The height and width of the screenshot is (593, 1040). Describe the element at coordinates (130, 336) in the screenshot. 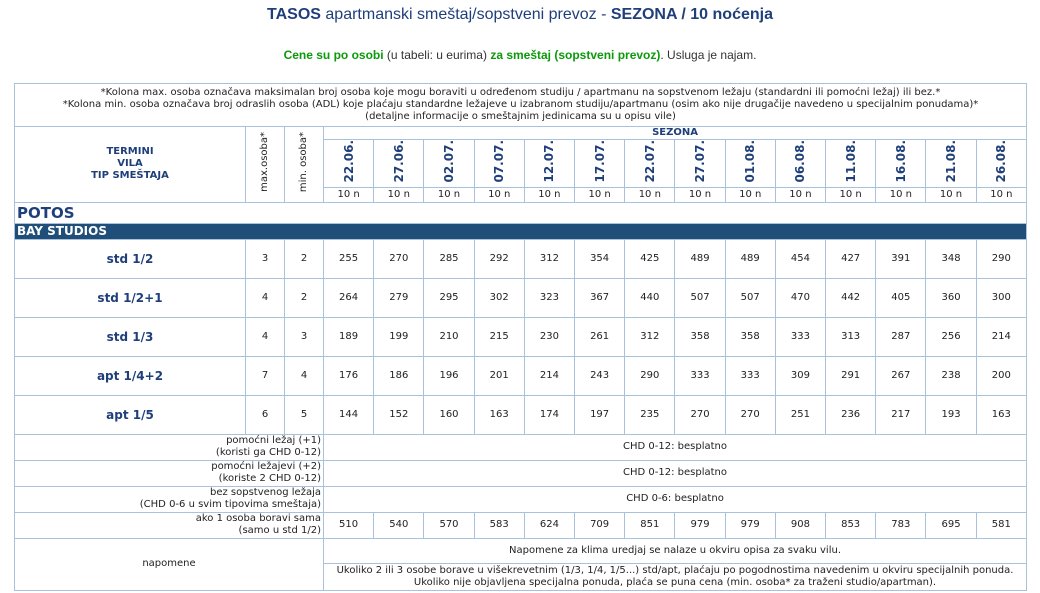

I see `room-type: std 1/3` at that location.